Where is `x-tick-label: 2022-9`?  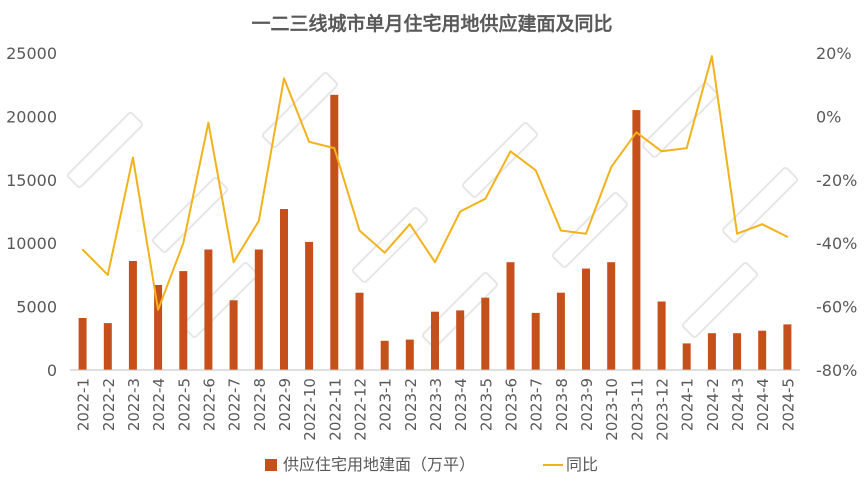 x-tick-label: 2022-9 is located at coordinates (285, 404).